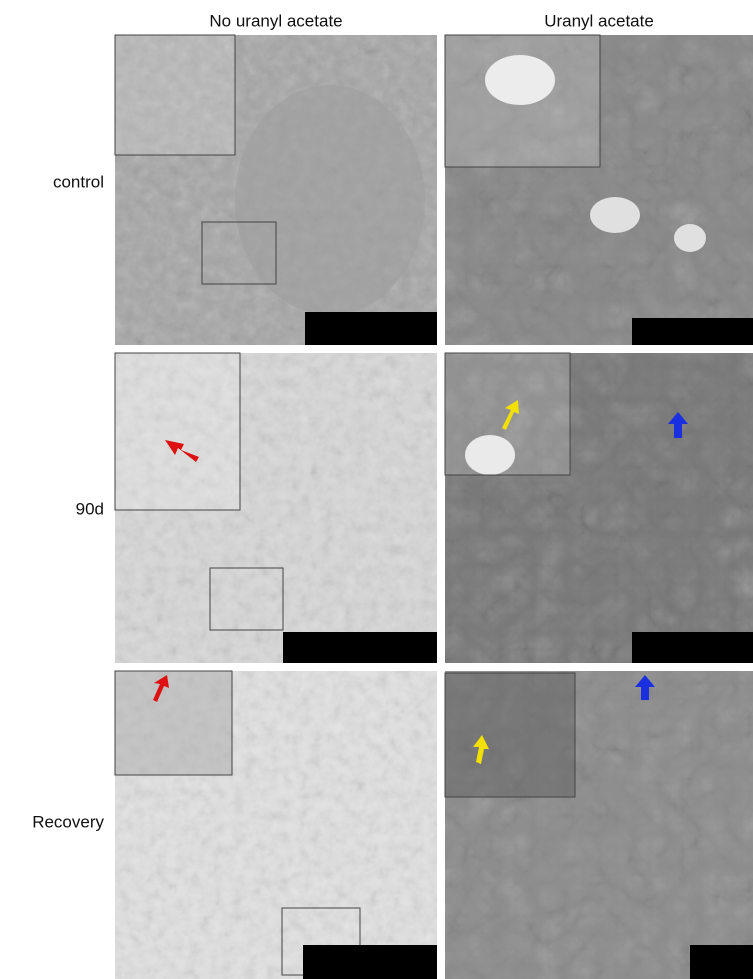 This screenshot has height=979, width=753. Describe the element at coordinates (275, 20) in the screenshot. I see `column-header: No uranyl acetate` at that location.